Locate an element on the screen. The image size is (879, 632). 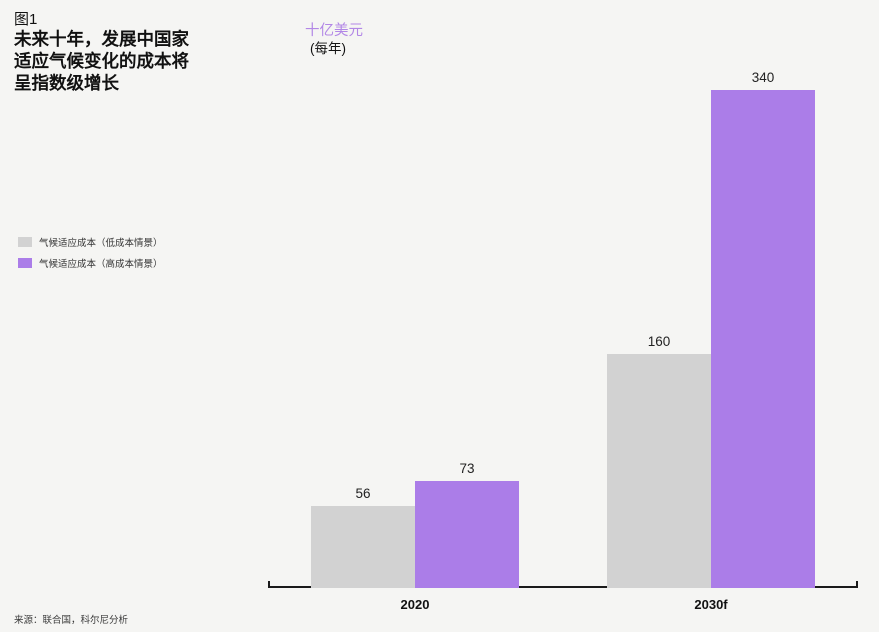
figure-title-line-2: 适应气候变化的成本将 is located at coordinates (101, 61).